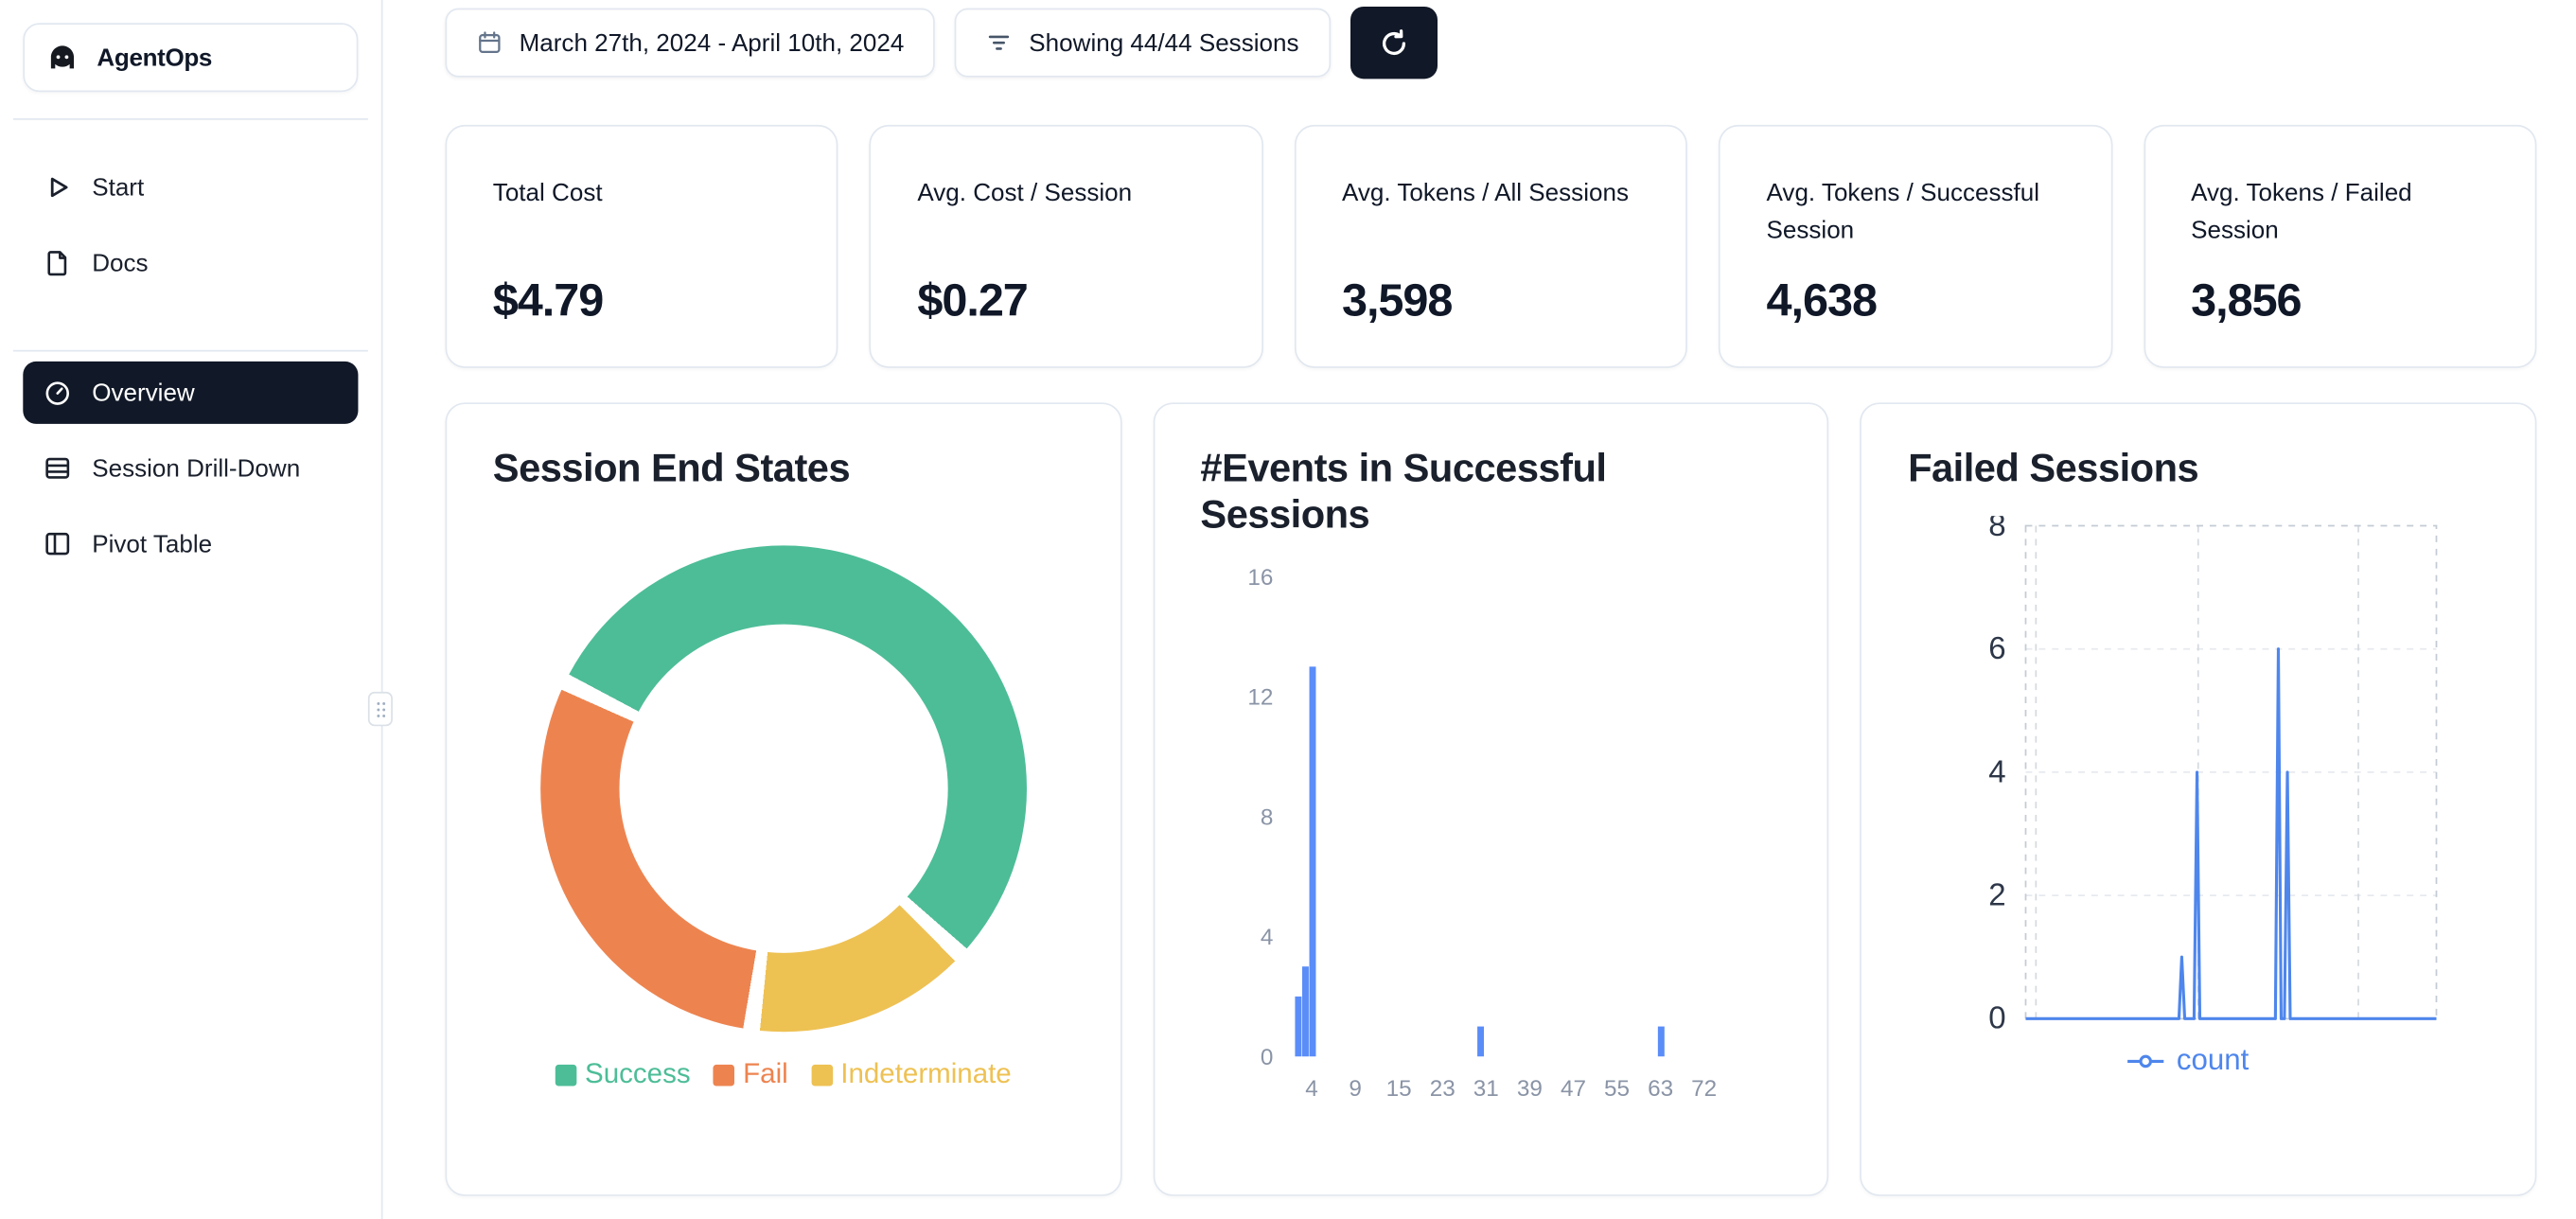  Describe the element at coordinates (120, 263) in the screenshot. I see `sidebar-item-label: Docs` at that location.